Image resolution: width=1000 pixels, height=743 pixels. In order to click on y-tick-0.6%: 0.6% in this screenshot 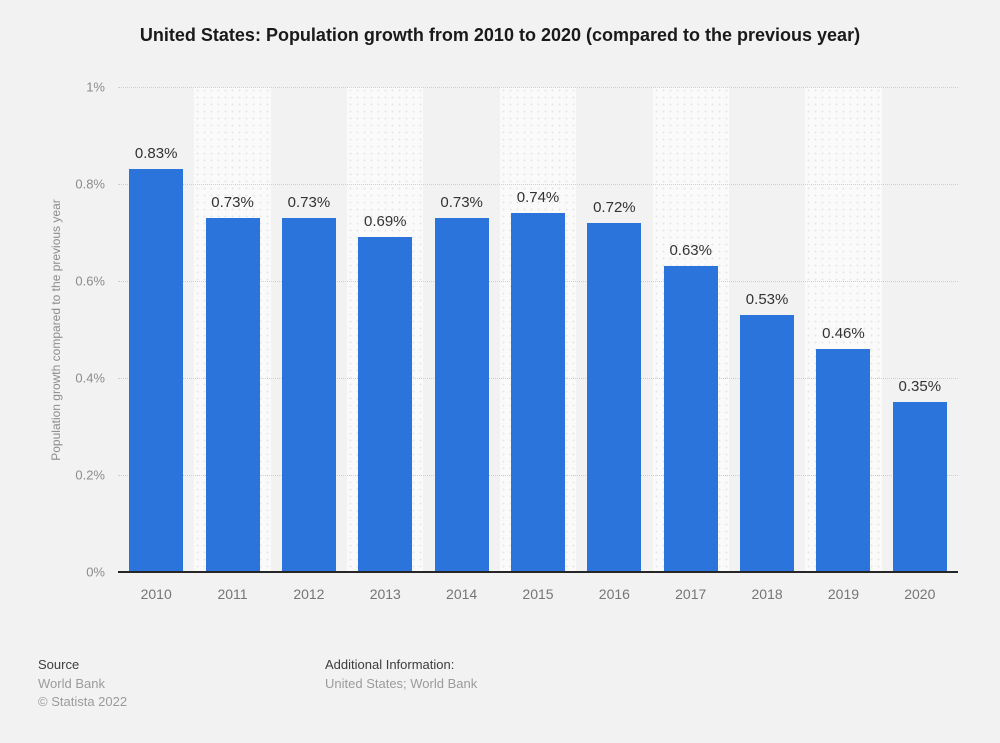, I will do `click(90, 281)`.